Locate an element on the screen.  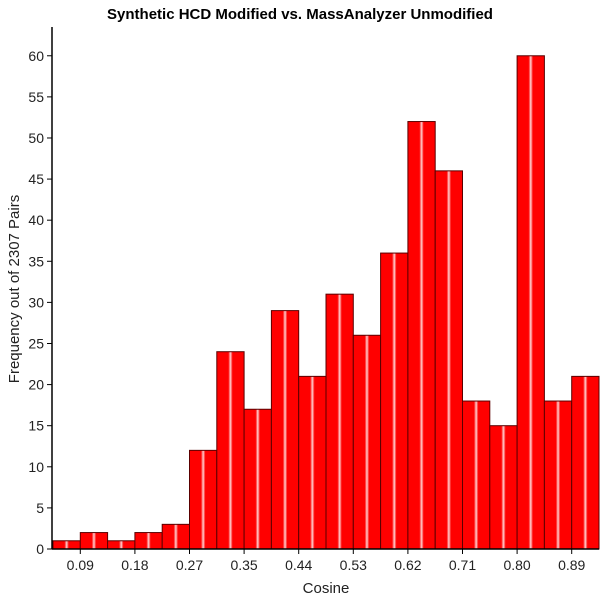
y-tick-label: 40 is located at coordinates (36, 220).